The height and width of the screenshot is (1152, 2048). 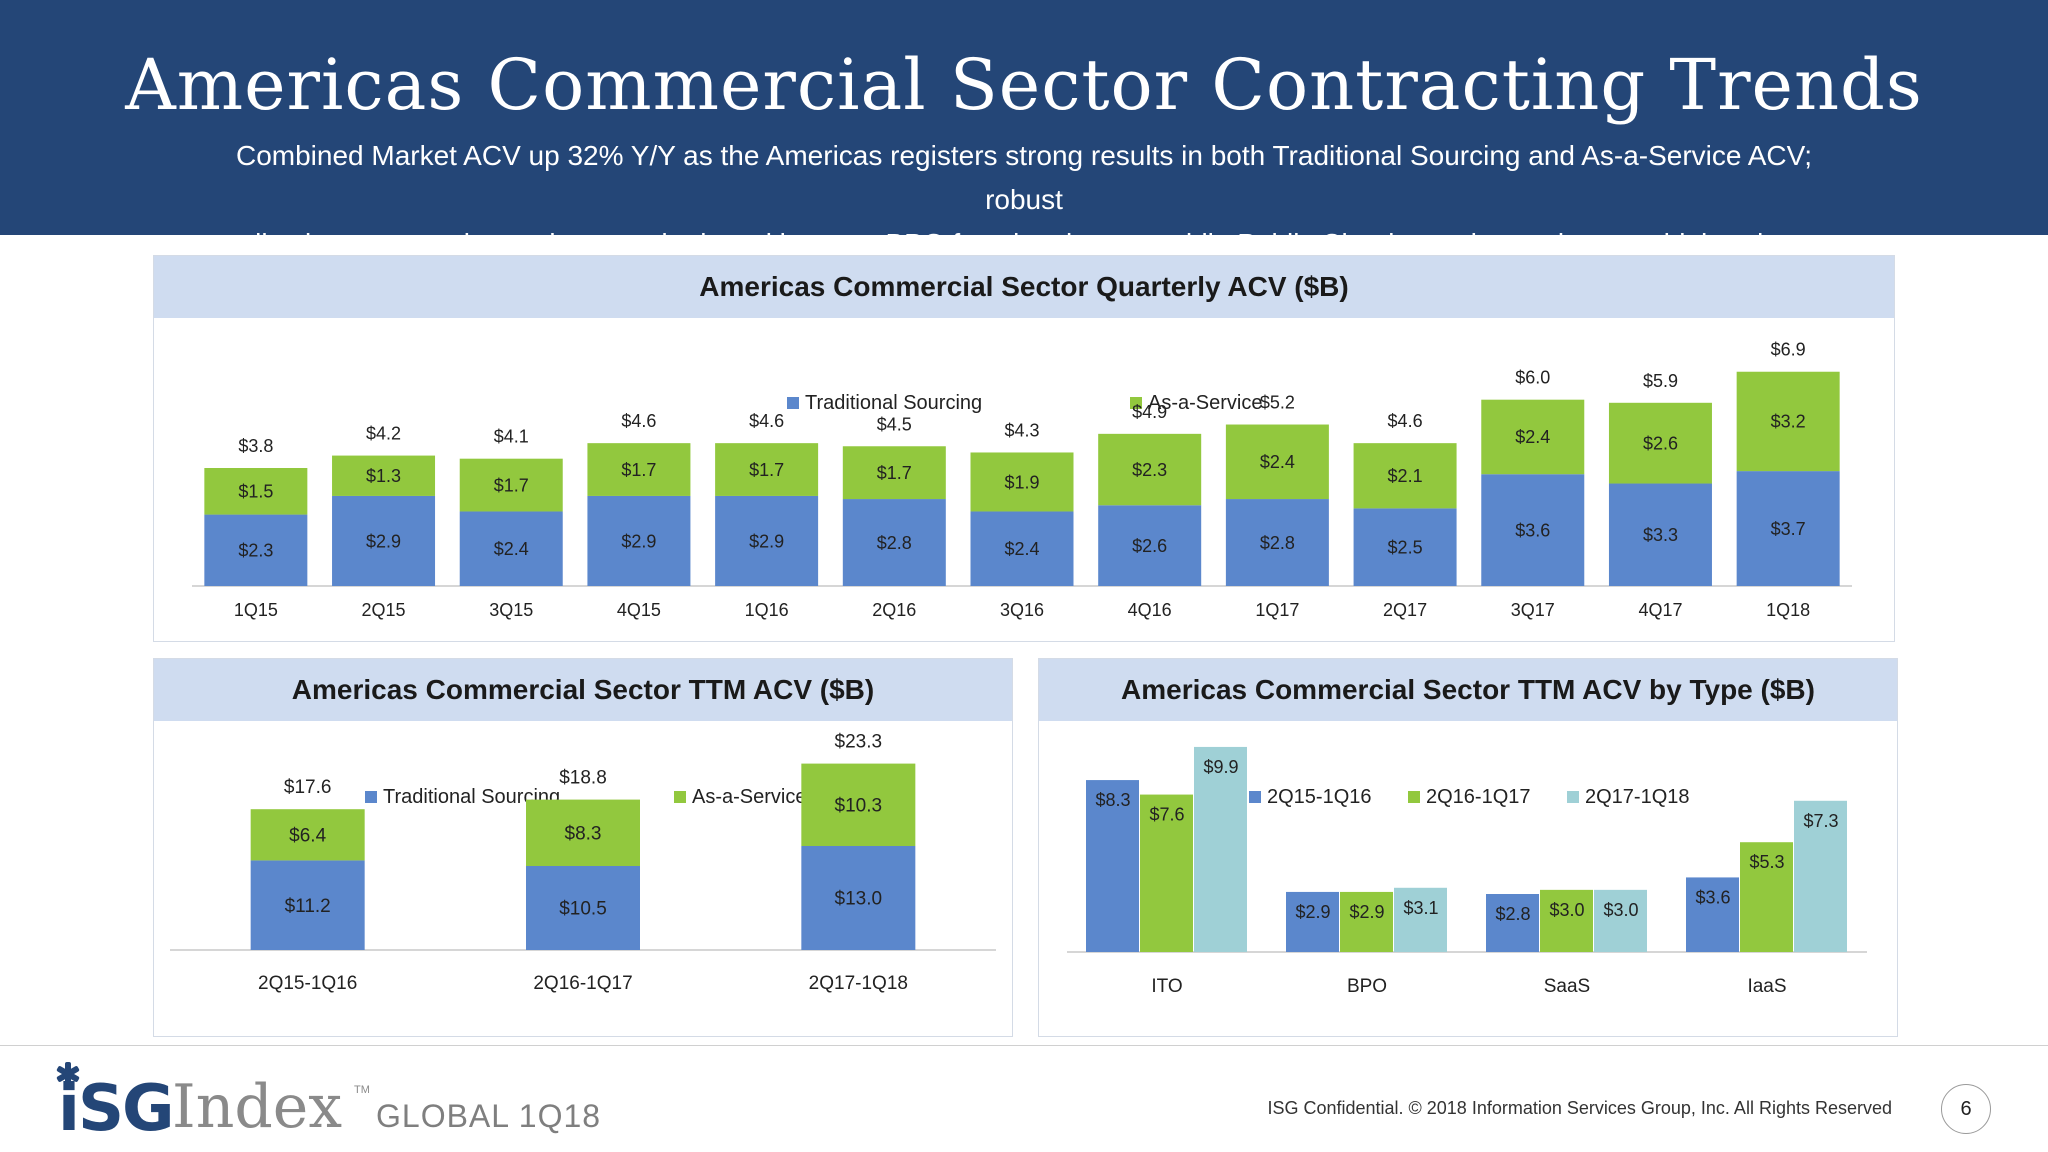 What do you see at coordinates (1712, 897) in the screenshot?
I see `data-label: $3.6` at bounding box center [1712, 897].